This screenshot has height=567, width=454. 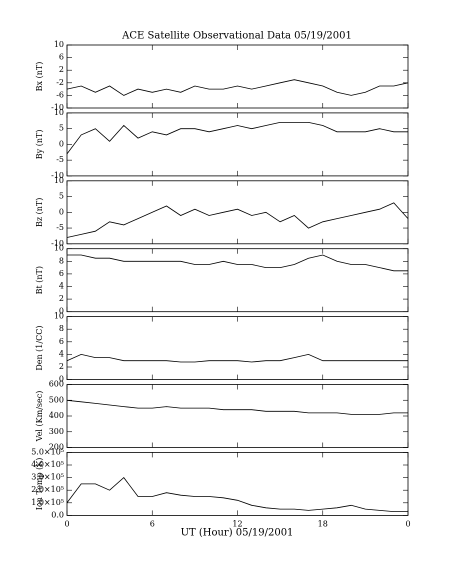 What do you see at coordinates (47, 502) in the screenshot?
I see `y-tick-label: 1.0×10⁵` at bounding box center [47, 502].